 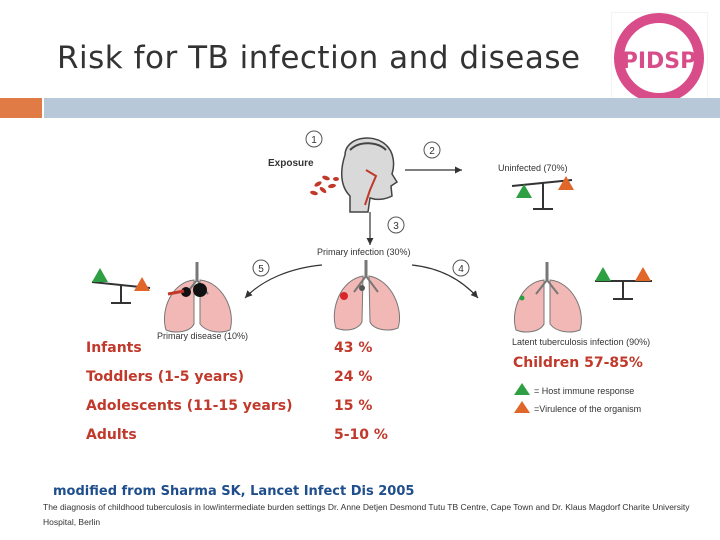 I want to click on step-4-marker: 4, so click(x=461, y=268).